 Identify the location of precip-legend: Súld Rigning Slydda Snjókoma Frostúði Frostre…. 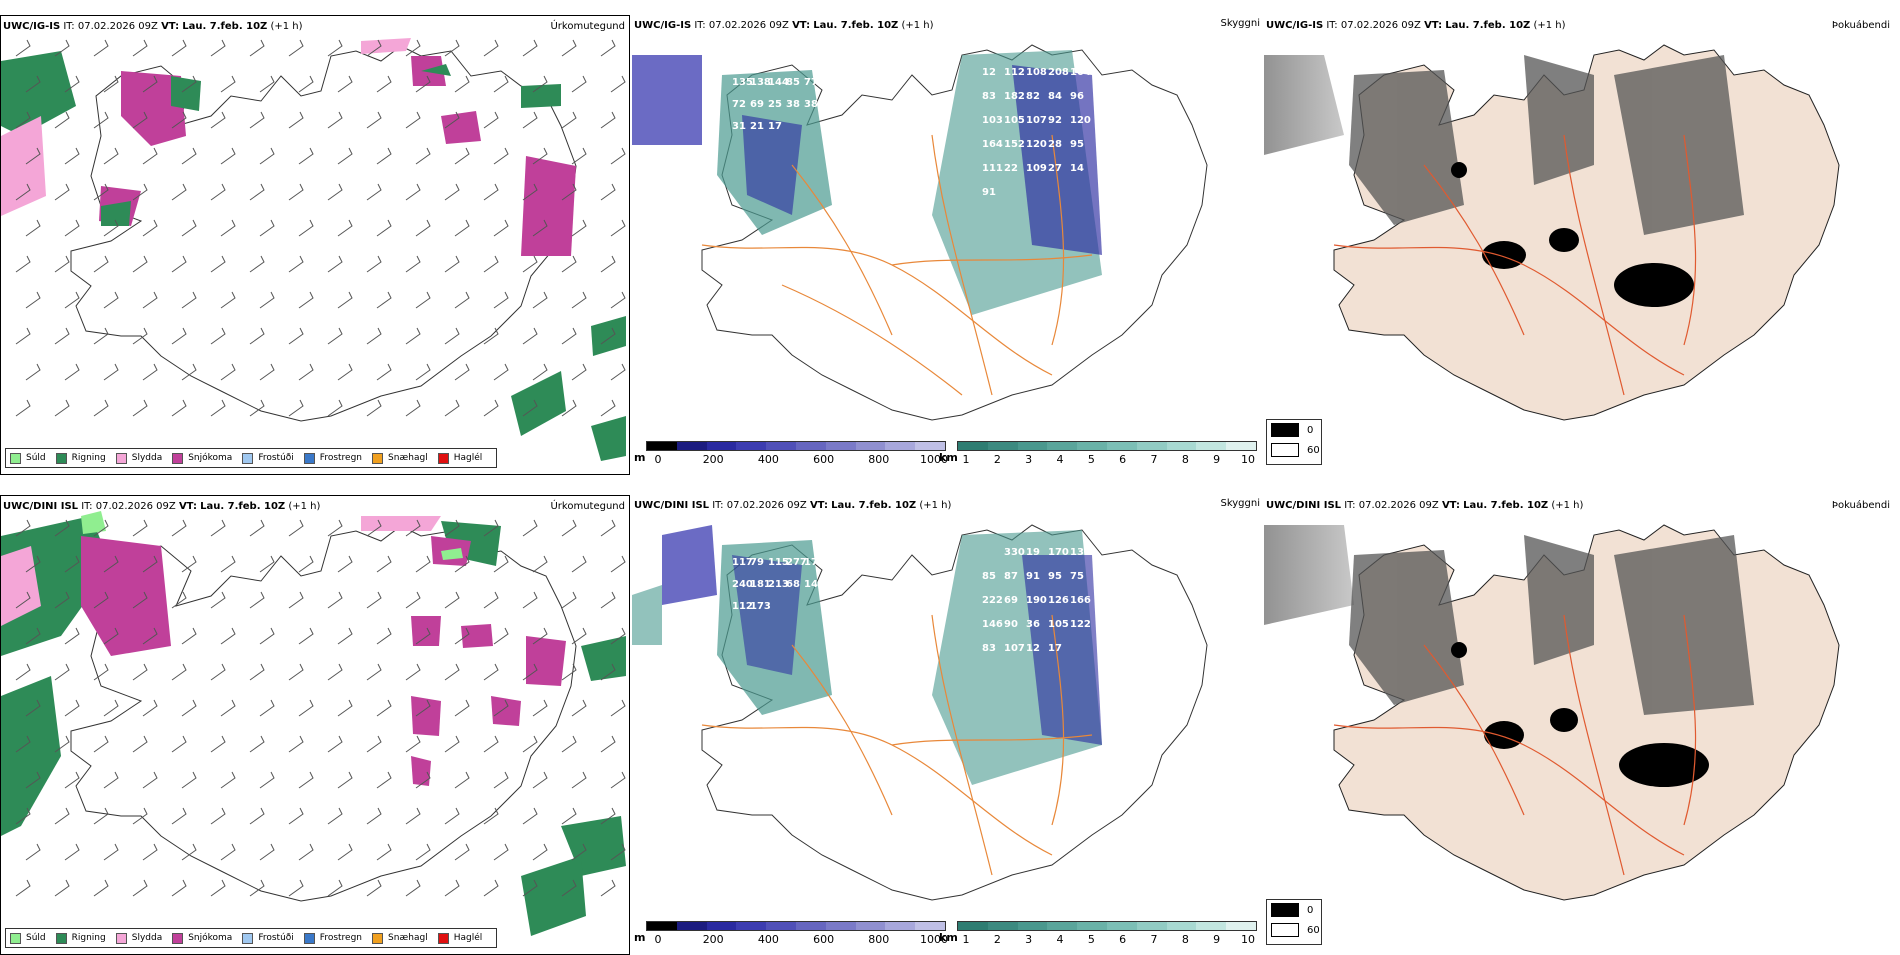
(251, 938).